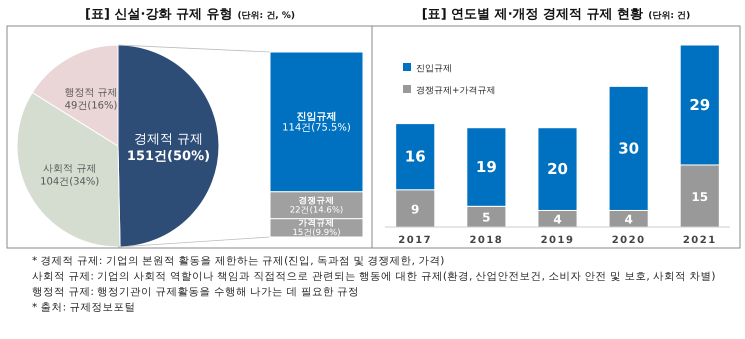  Describe the element at coordinates (434, 69) in the screenshot. I see `legend-label: 진입규제` at that location.